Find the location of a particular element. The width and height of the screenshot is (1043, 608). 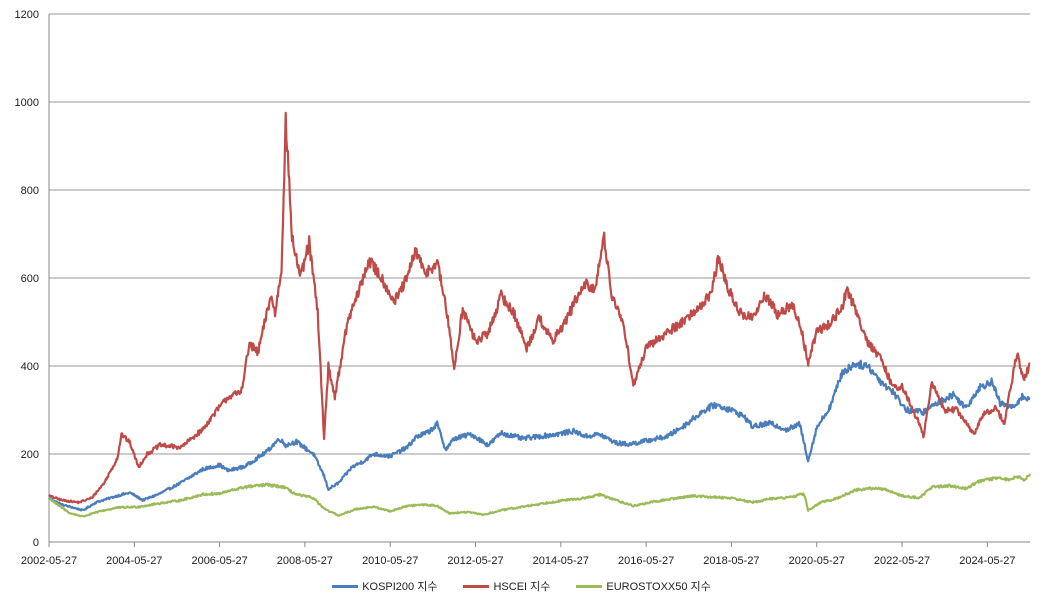

legend: KOSPI200 지수 HSCEI 지수 EUROSTOXX50 지수 is located at coordinates (521, 586).